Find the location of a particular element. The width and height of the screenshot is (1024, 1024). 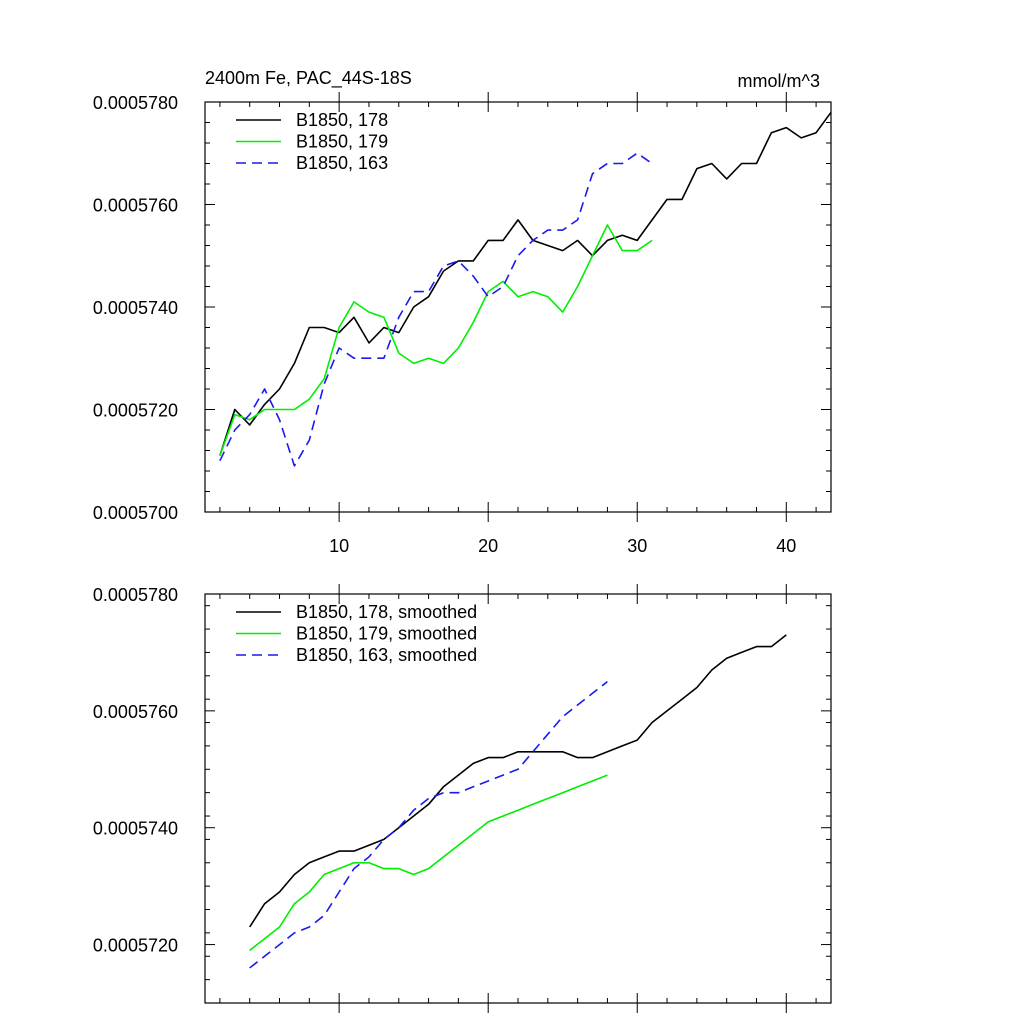

y-tick-label: 0.0005700 is located at coordinates (135, 513).